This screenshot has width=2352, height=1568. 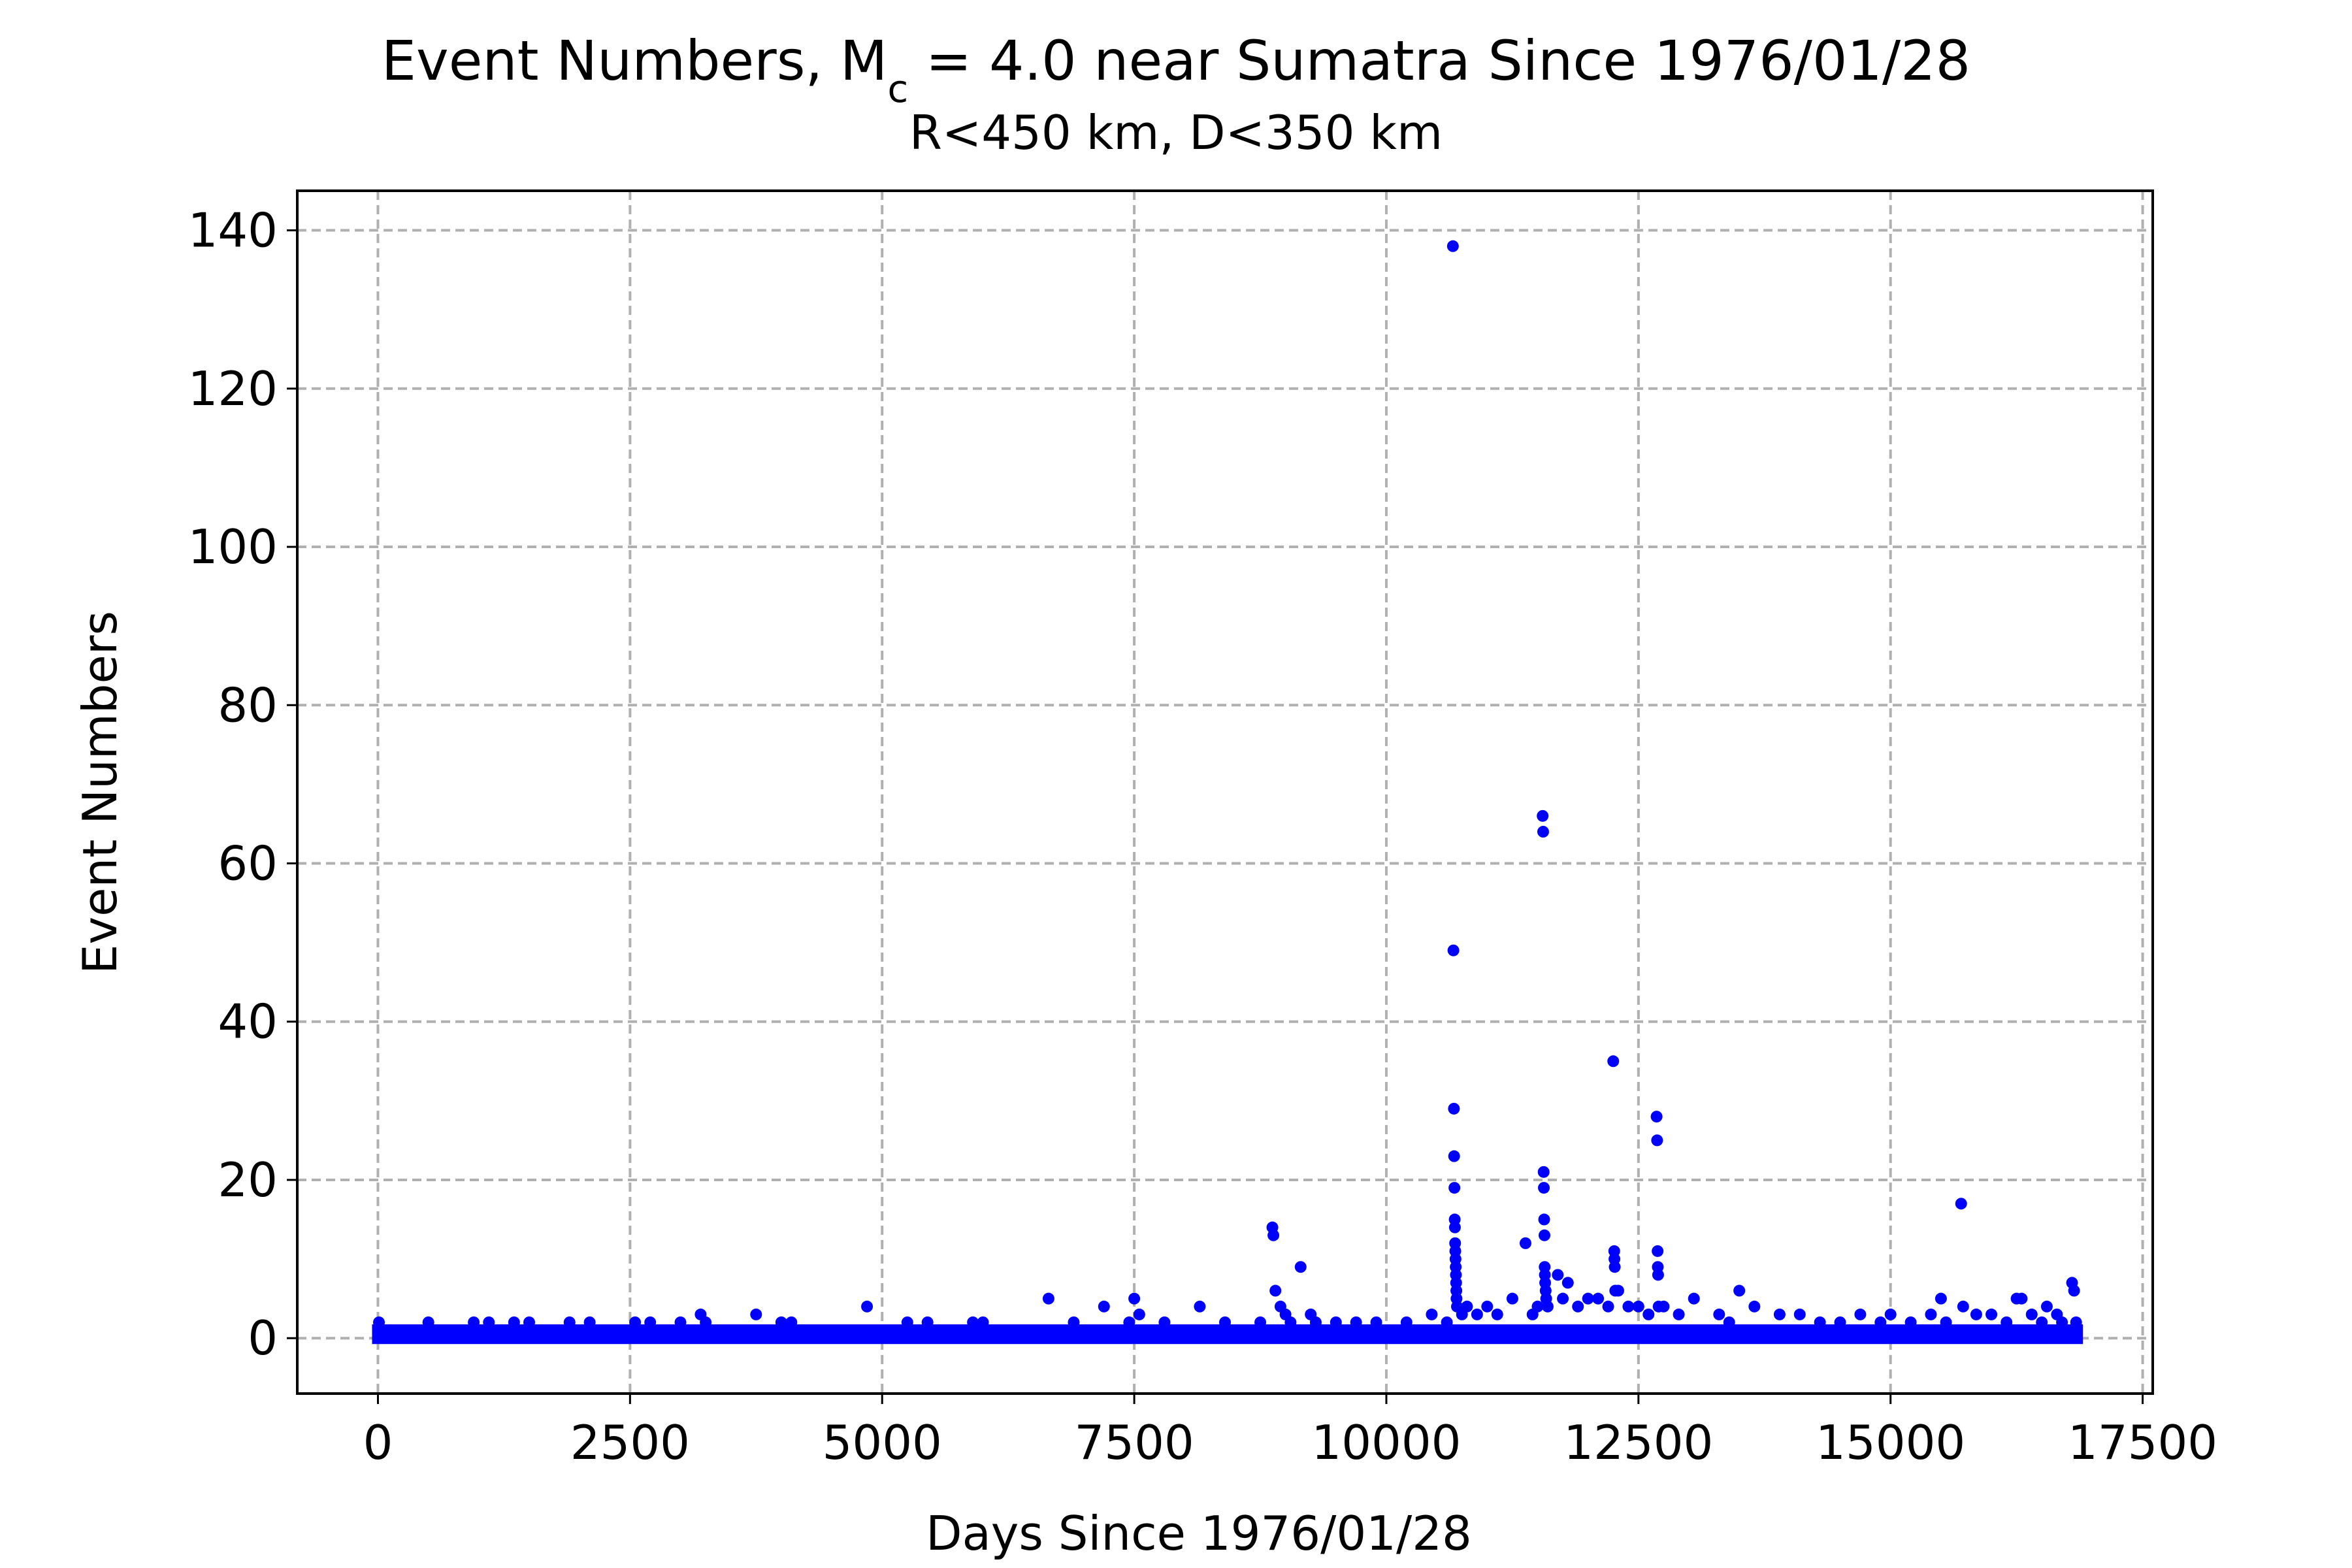 What do you see at coordinates (233, 388) in the screenshot?
I see `y-tick-label: 120` at bounding box center [233, 388].